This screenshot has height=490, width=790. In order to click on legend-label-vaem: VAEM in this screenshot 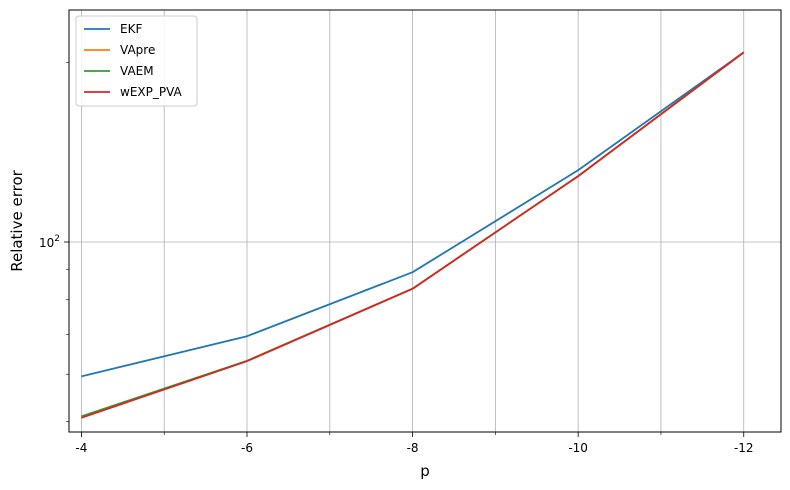, I will do `click(137, 71)`.